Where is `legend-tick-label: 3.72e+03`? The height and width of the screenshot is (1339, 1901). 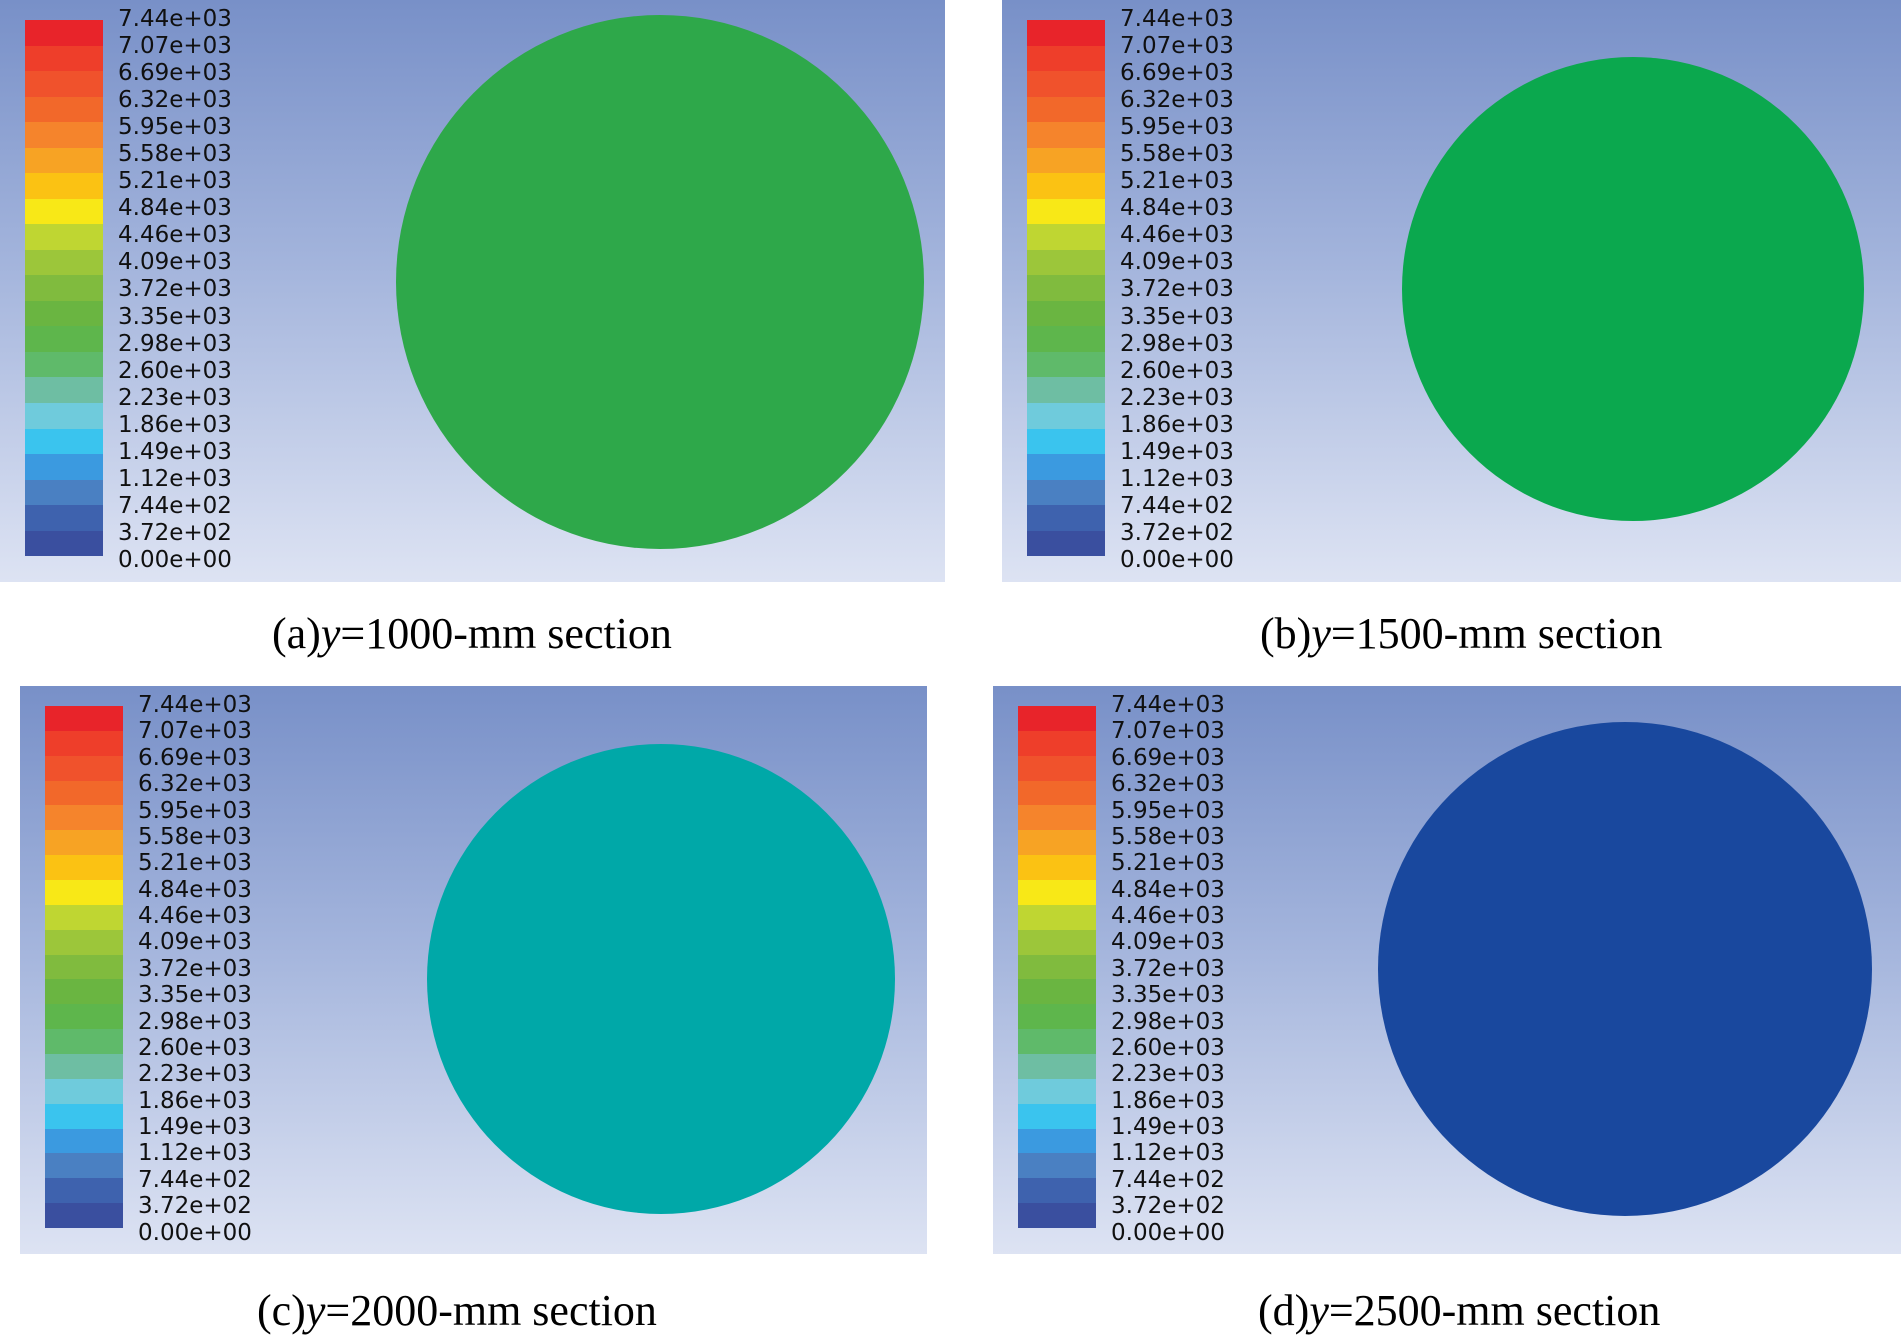 legend-tick-label: 3.72e+03 is located at coordinates (1168, 968).